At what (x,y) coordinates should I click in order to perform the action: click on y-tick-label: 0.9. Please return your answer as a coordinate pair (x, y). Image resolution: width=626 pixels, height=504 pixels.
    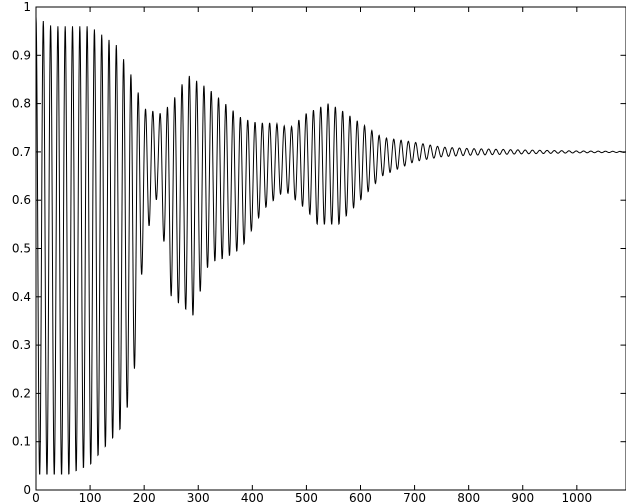
    Looking at the image, I should click on (21, 55).